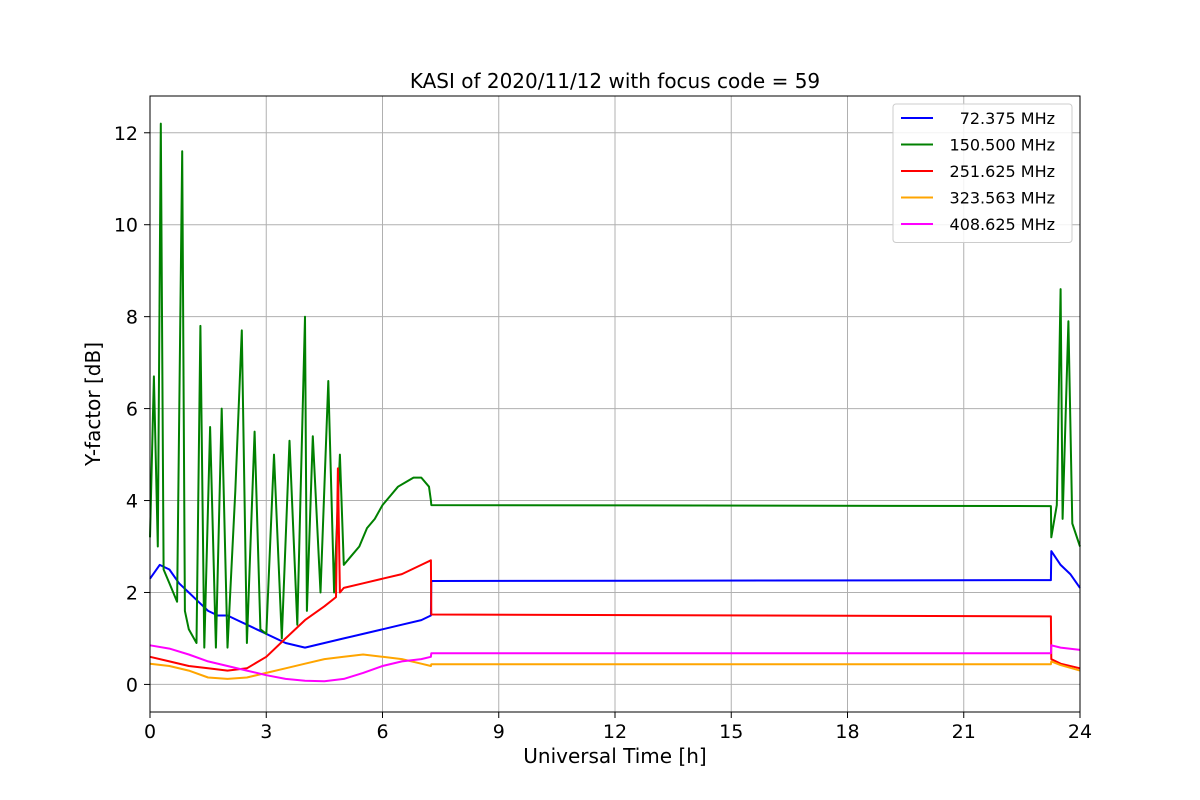 Image resolution: width=1200 pixels, height=800 pixels. What do you see at coordinates (499, 732) in the screenshot?
I see `x-tick-label: 9` at bounding box center [499, 732].